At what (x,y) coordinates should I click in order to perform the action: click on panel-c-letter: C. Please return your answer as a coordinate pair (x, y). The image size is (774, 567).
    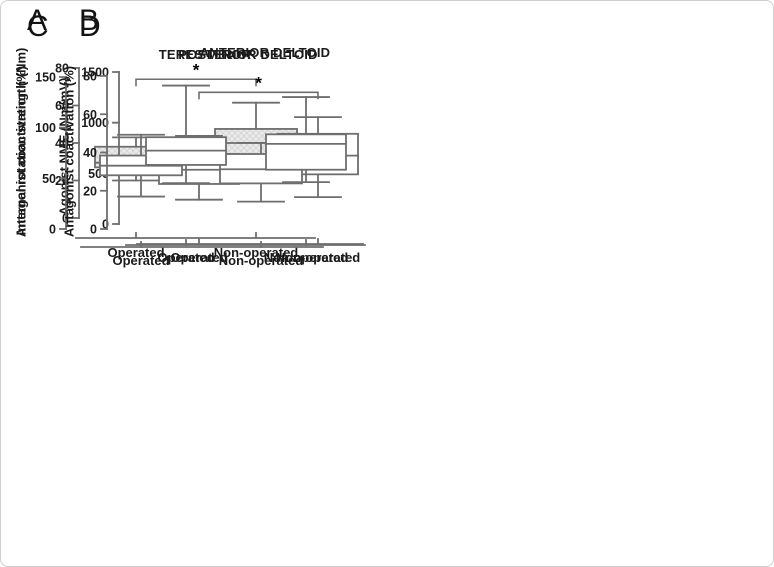
    Looking at the image, I should click on (38, 26).